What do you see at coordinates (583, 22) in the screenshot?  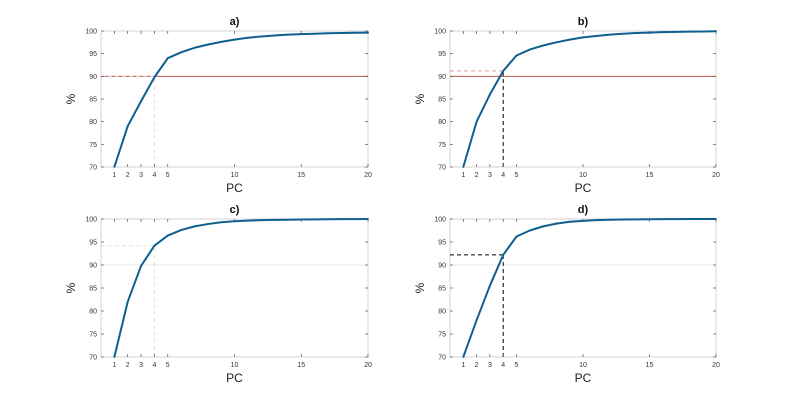 I see `panel-title: b)` at bounding box center [583, 22].